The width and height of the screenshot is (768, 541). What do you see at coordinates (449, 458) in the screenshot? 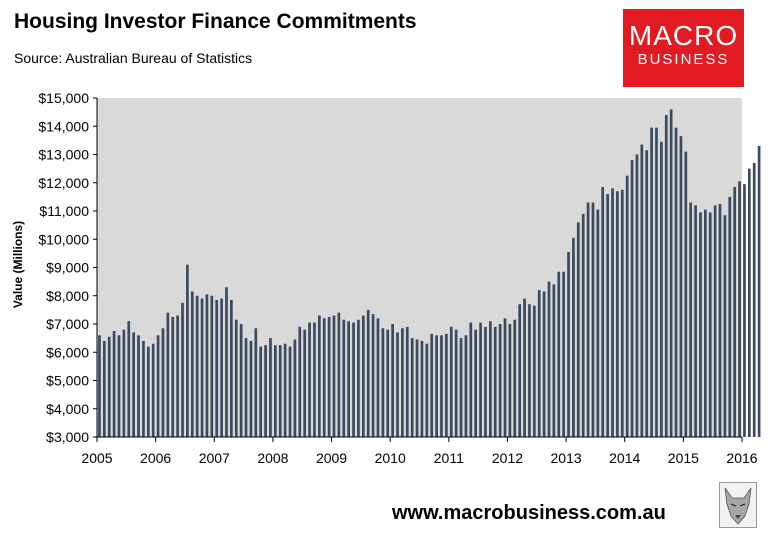
I see `x-tick-label: 2011` at bounding box center [449, 458].